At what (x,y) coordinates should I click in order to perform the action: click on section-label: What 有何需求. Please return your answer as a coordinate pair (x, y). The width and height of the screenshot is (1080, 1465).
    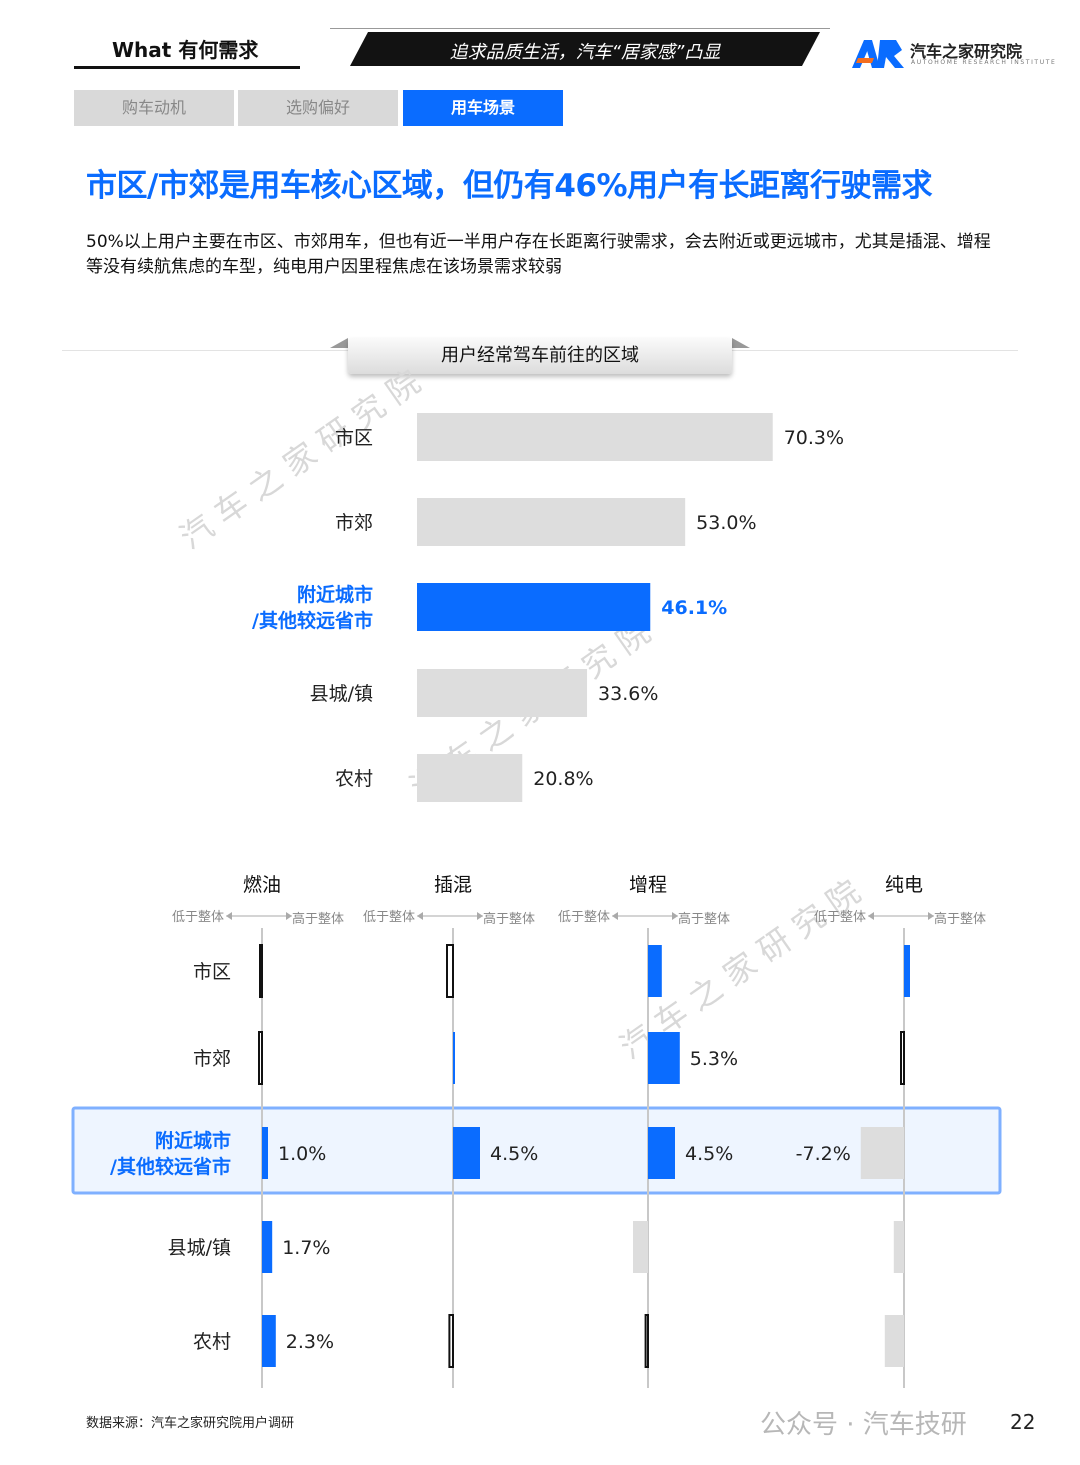
    Looking at the image, I should click on (187, 48).